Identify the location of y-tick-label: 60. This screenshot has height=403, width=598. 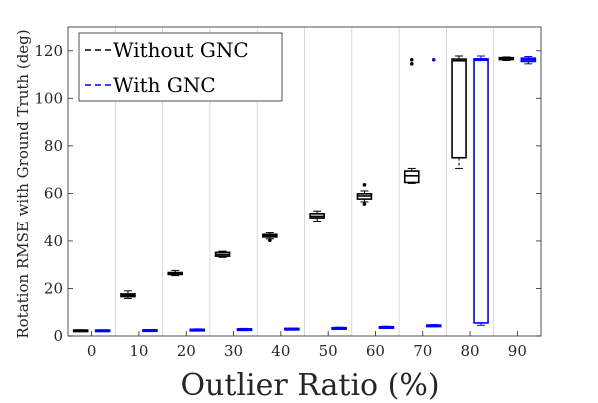
(53, 193).